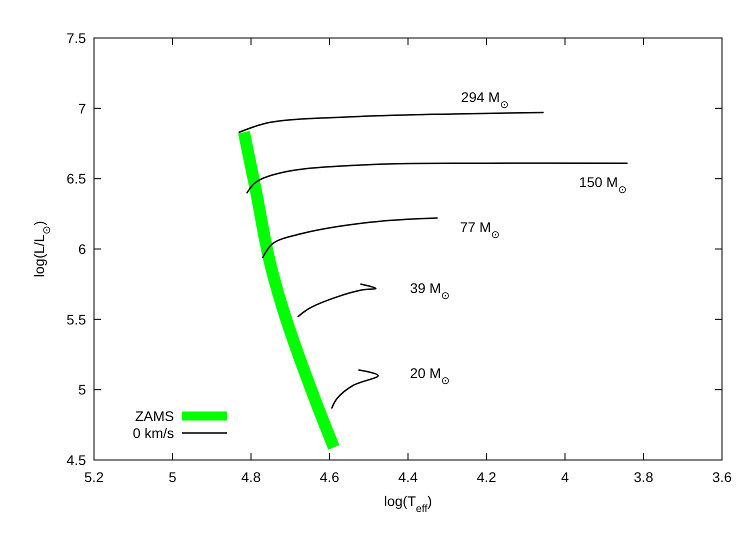 The height and width of the screenshot is (534, 753). What do you see at coordinates (408, 477) in the screenshot?
I see `x-tick-label: 4.4` at bounding box center [408, 477].